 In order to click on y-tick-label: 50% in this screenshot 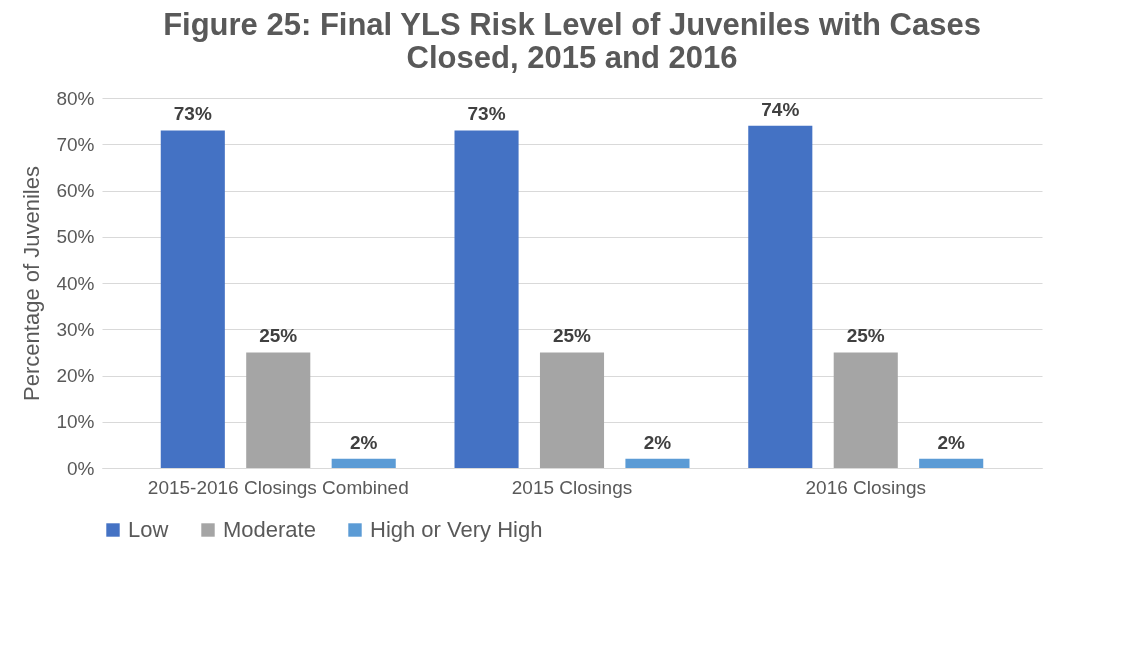, I will do `click(75, 237)`.